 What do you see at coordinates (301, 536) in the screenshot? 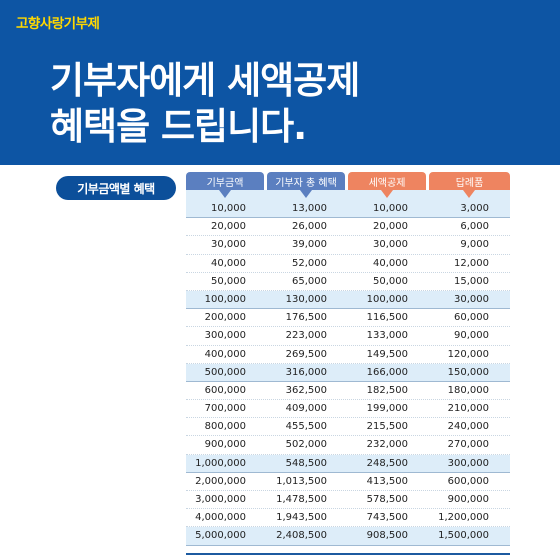
I see `table-cell: 2,408,500` at bounding box center [301, 536].